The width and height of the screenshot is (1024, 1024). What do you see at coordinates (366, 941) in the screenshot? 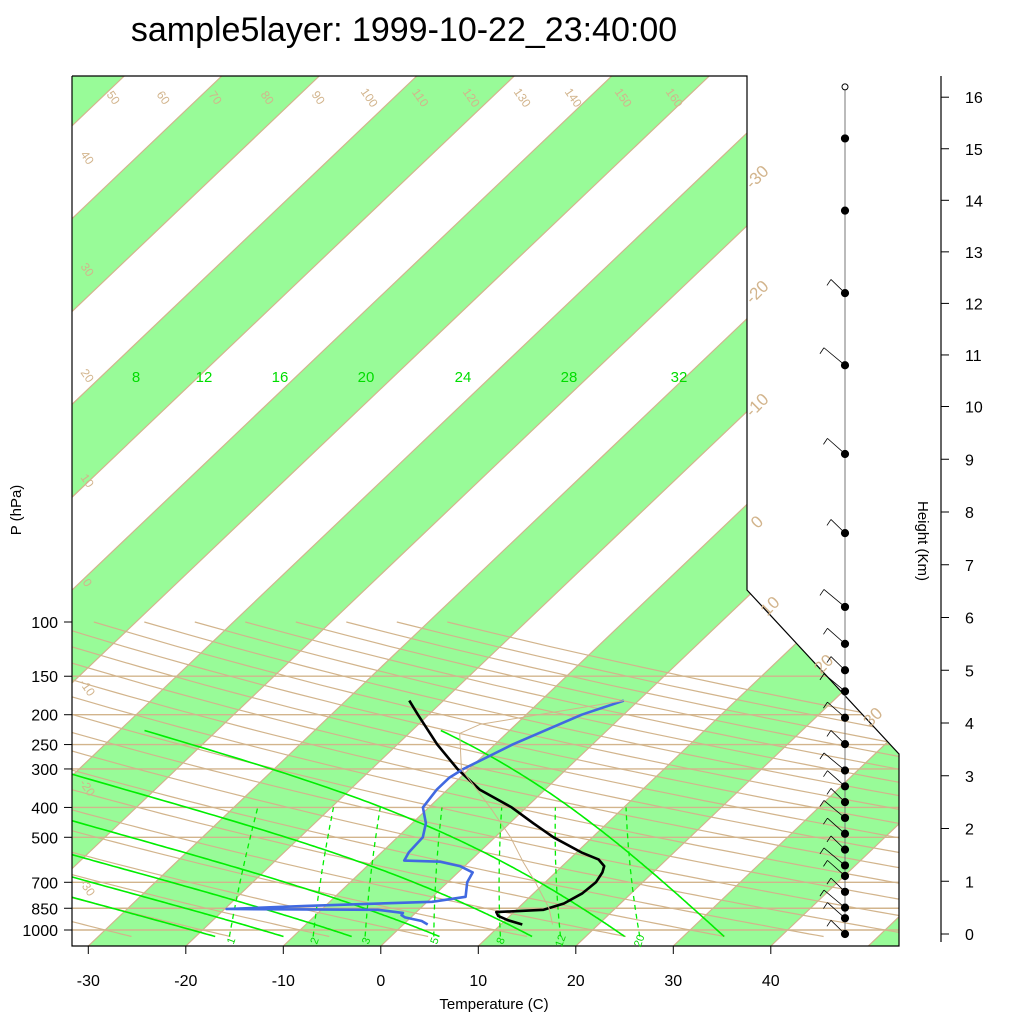
I see `mixing-ratio-label: 3` at bounding box center [366, 941].